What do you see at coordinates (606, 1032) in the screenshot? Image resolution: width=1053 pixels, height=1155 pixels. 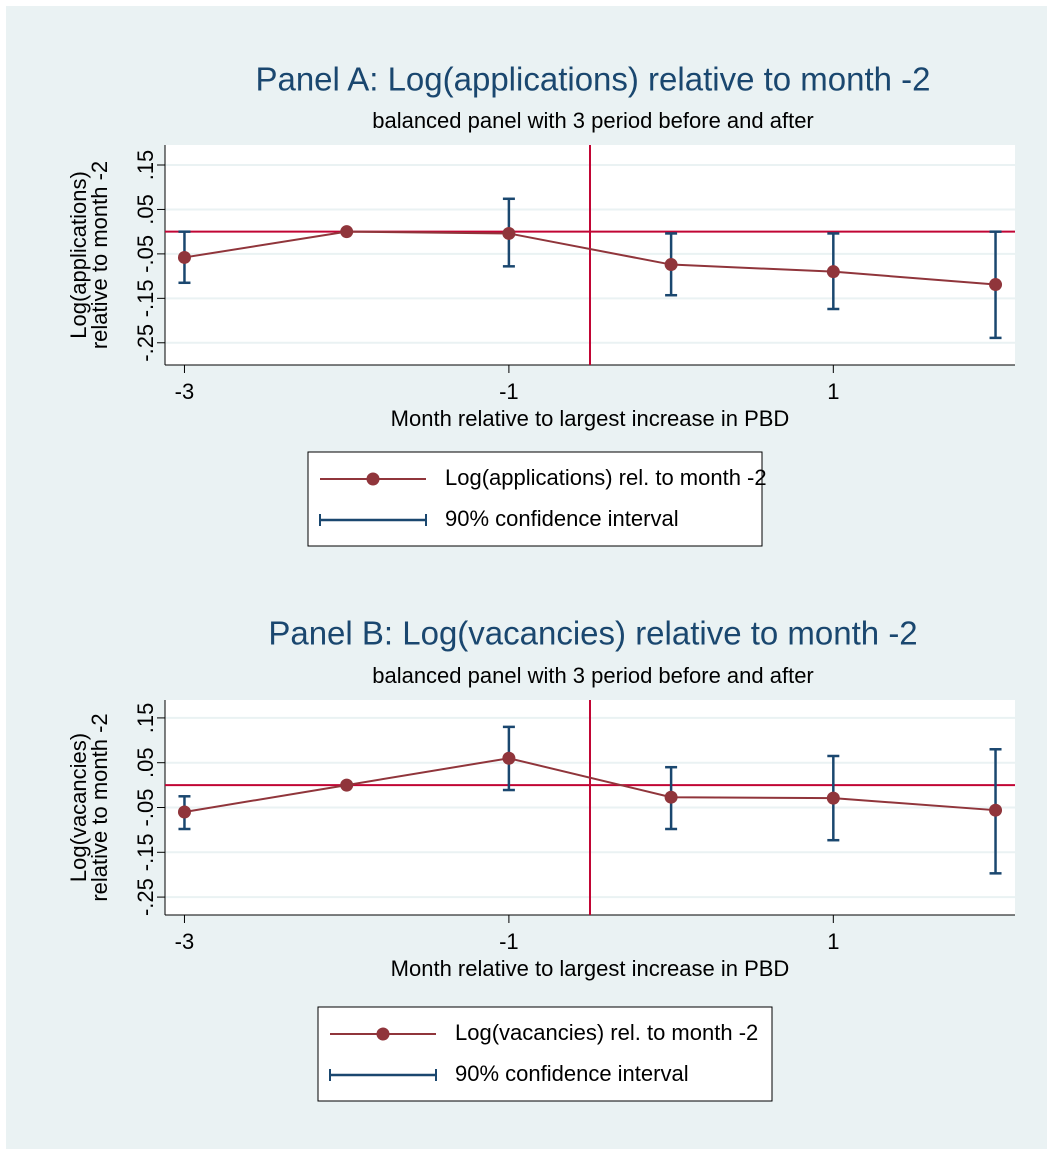 I see `legend-label: Log(vacancies) rel. to month -2` at bounding box center [606, 1032].